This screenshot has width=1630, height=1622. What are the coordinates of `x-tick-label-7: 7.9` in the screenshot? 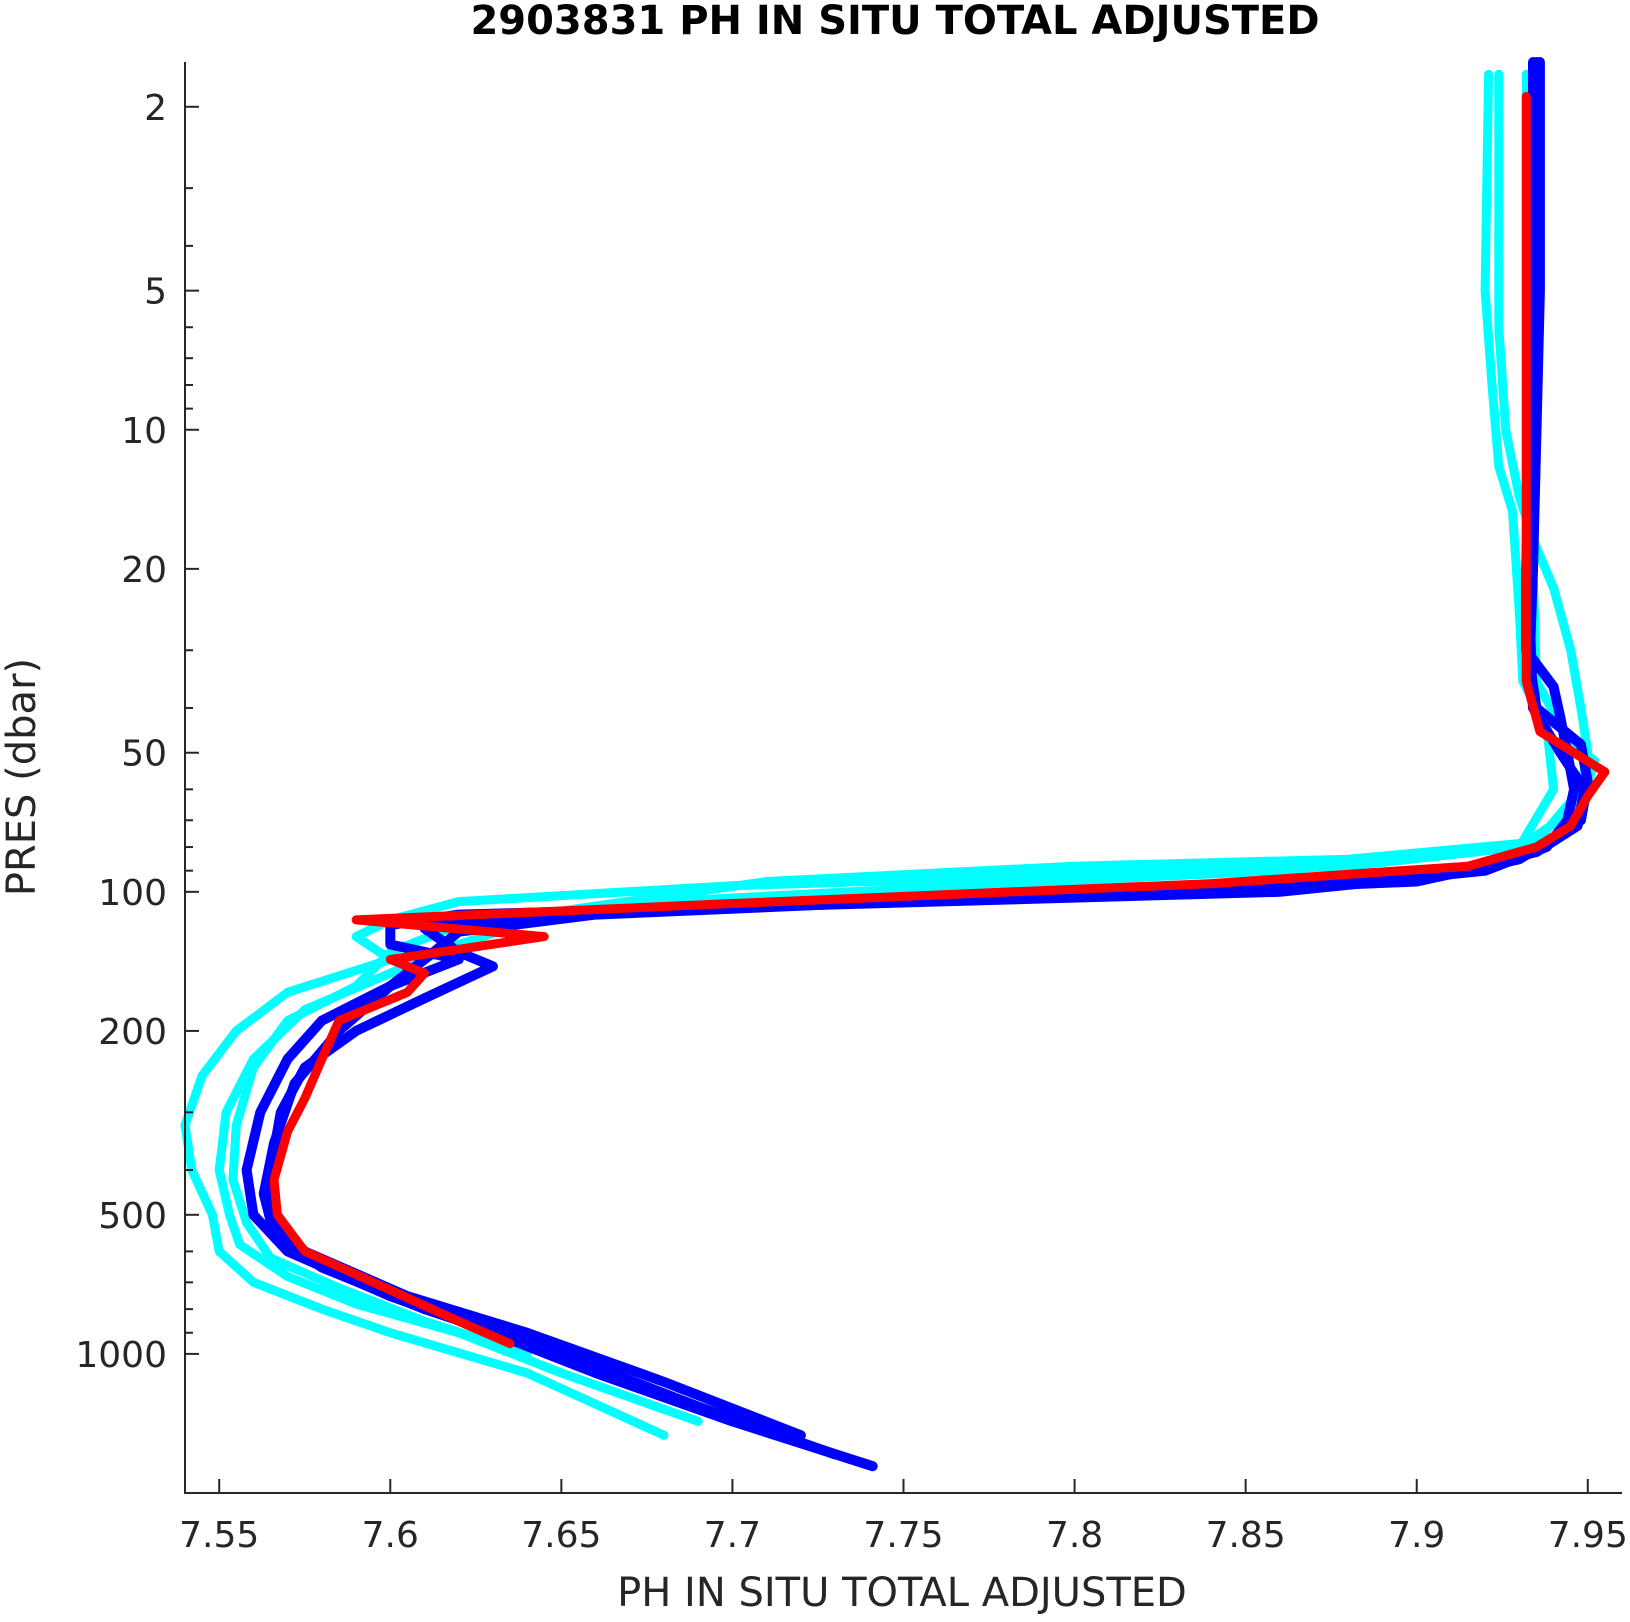 It's located at (1416, 1535).